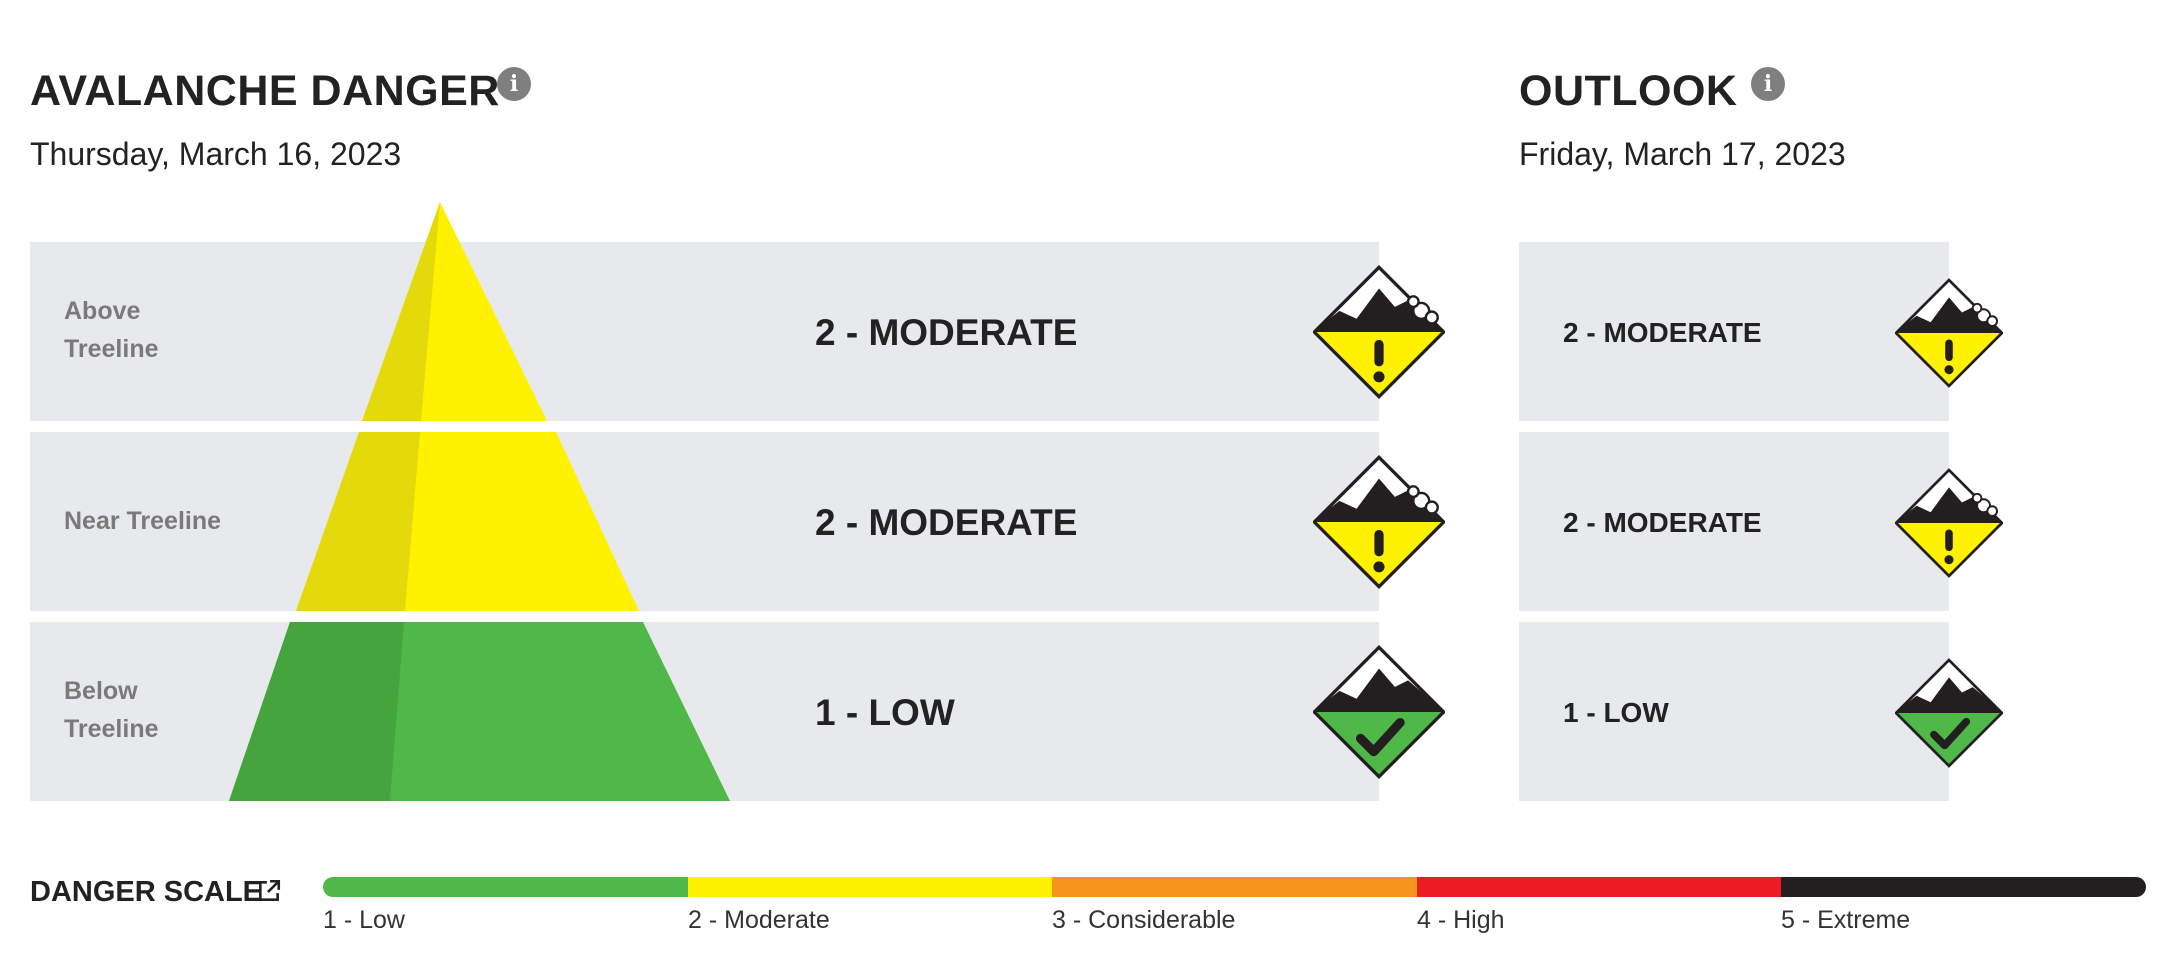  Describe the element at coordinates (1662, 332) in the screenshot. I see `outlook-rating-above-treeline: 2 - MODERATE` at that location.